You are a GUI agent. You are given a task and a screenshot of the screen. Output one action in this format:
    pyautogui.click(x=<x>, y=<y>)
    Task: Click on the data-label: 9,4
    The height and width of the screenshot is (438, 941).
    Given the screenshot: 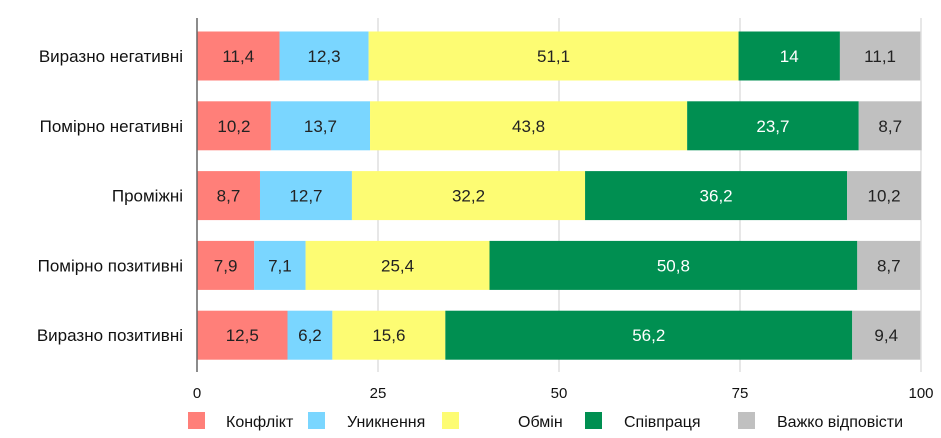 What is the action you would take?
    pyautogui.click(x=886, y=335)
    